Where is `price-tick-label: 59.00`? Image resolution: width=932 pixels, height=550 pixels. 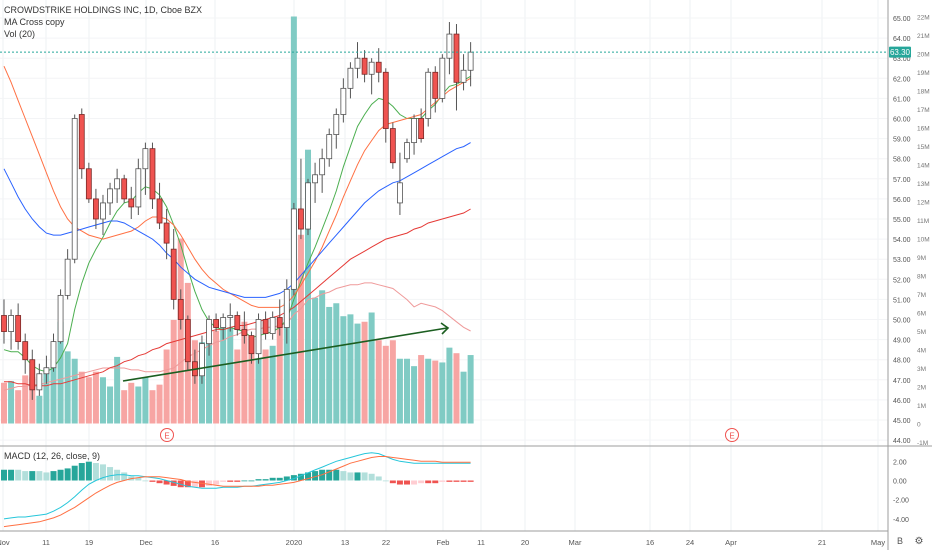 price-tick-label: 59.00 is located at coordinates (902, 140).